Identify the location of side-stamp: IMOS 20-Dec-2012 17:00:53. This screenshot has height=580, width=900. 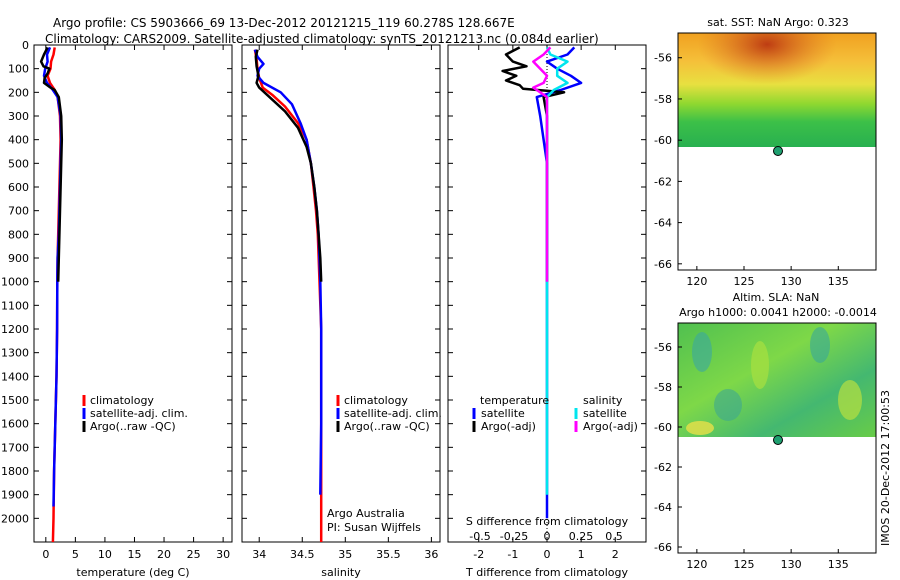
(885, 468).